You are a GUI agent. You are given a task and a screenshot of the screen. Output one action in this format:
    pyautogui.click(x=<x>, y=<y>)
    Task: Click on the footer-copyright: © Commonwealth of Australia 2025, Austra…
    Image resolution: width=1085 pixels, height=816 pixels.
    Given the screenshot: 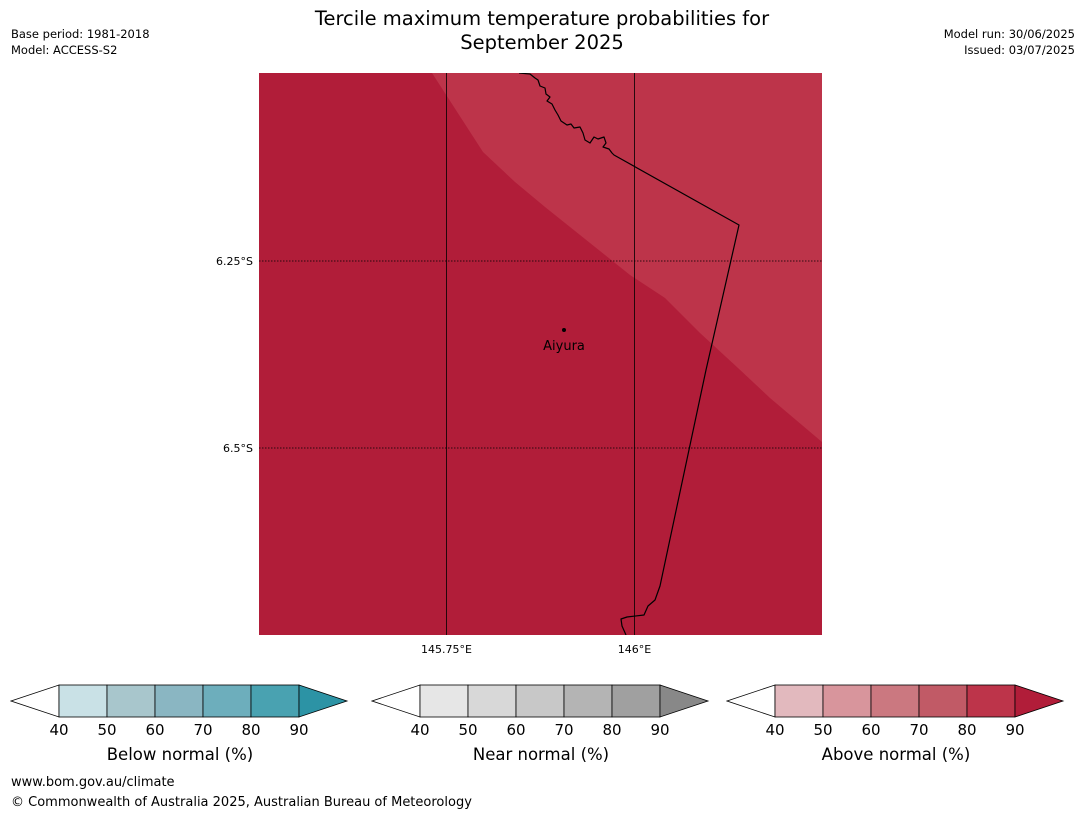 What is the action you would take?
    pyautogui.click(x=241, y=802)
    